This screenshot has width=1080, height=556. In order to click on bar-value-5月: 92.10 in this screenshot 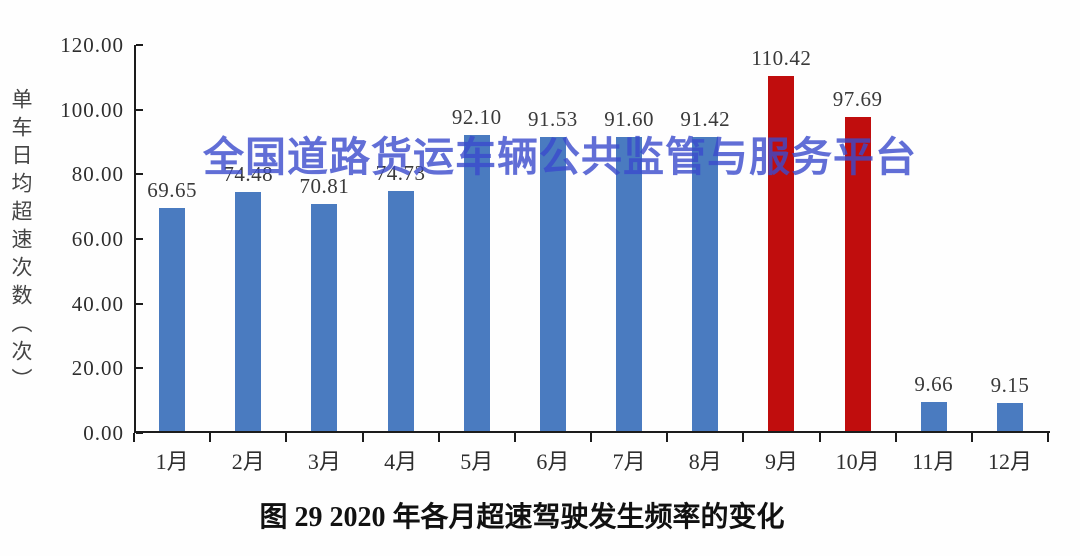, I will do `click(476, 117)`.